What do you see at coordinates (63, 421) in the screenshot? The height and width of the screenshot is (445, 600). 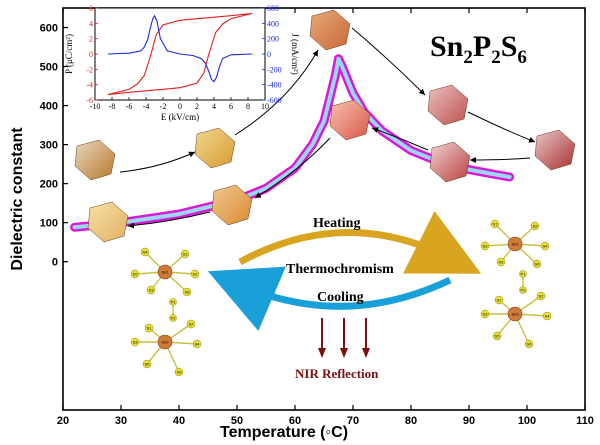 I see `x-tick-label: 20` at bounding box center [63, 421].